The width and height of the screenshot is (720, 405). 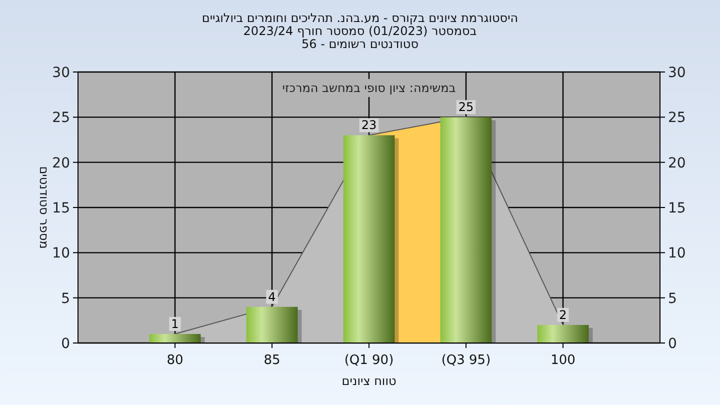 I want to click on x-tick-label: 85, so click(x=272, y=360).